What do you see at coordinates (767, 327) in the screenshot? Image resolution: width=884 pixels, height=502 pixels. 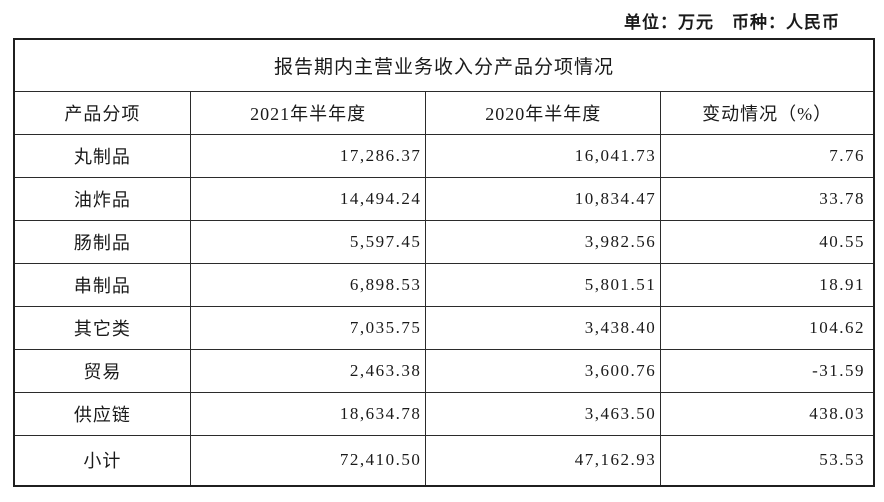 I see `change-cell: 104.62` at bounding box center [767, 327].